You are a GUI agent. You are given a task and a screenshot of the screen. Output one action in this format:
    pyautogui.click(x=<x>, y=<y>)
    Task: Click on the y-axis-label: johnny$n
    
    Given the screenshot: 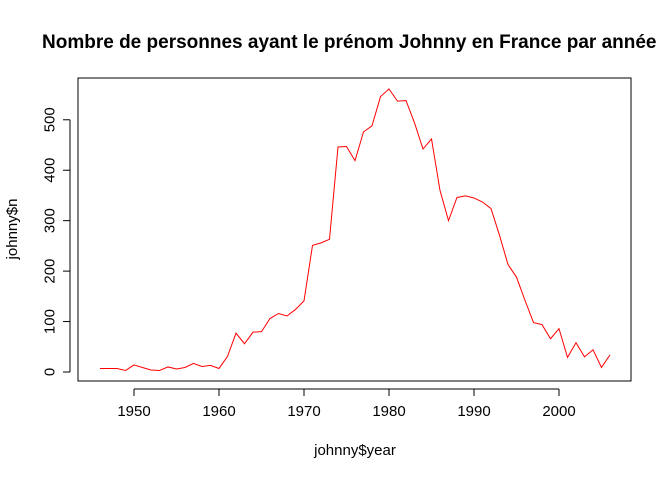 What is the action you would take?
    pyautogui.click(x=12, y=230)
    